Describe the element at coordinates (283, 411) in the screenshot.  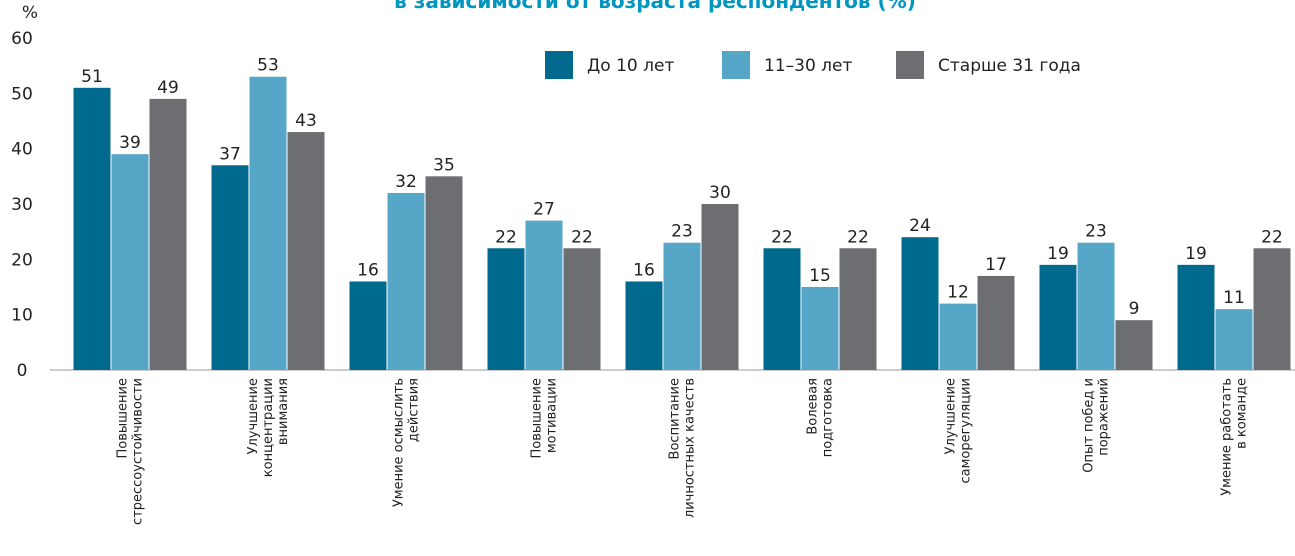
I see `x-tick-label-line: внимания` at that location.